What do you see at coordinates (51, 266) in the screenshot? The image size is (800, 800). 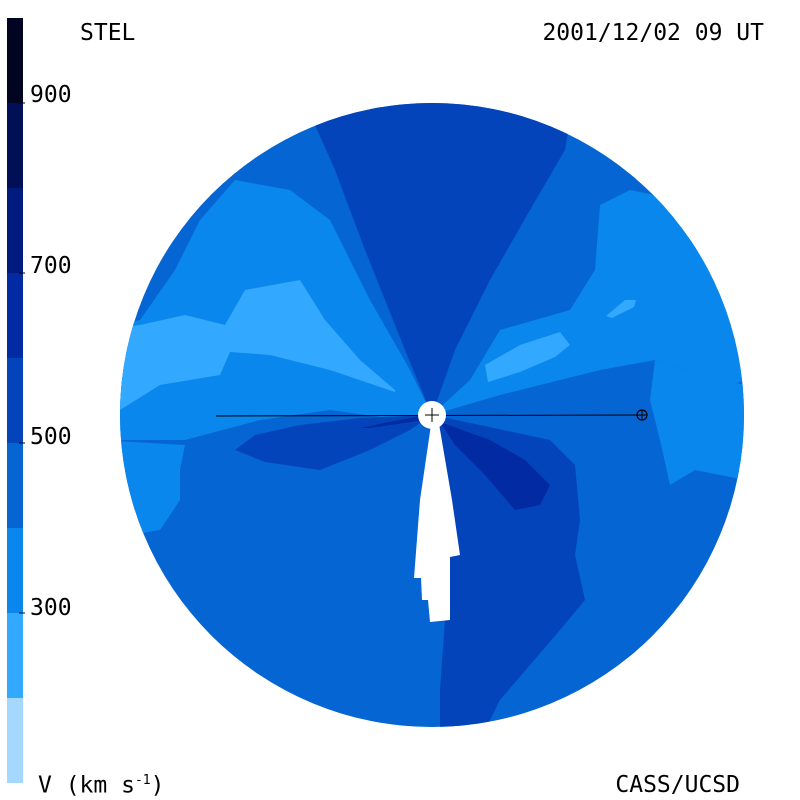 I see `colorbar-tick-label: 700` at bounding box center [51, 266].